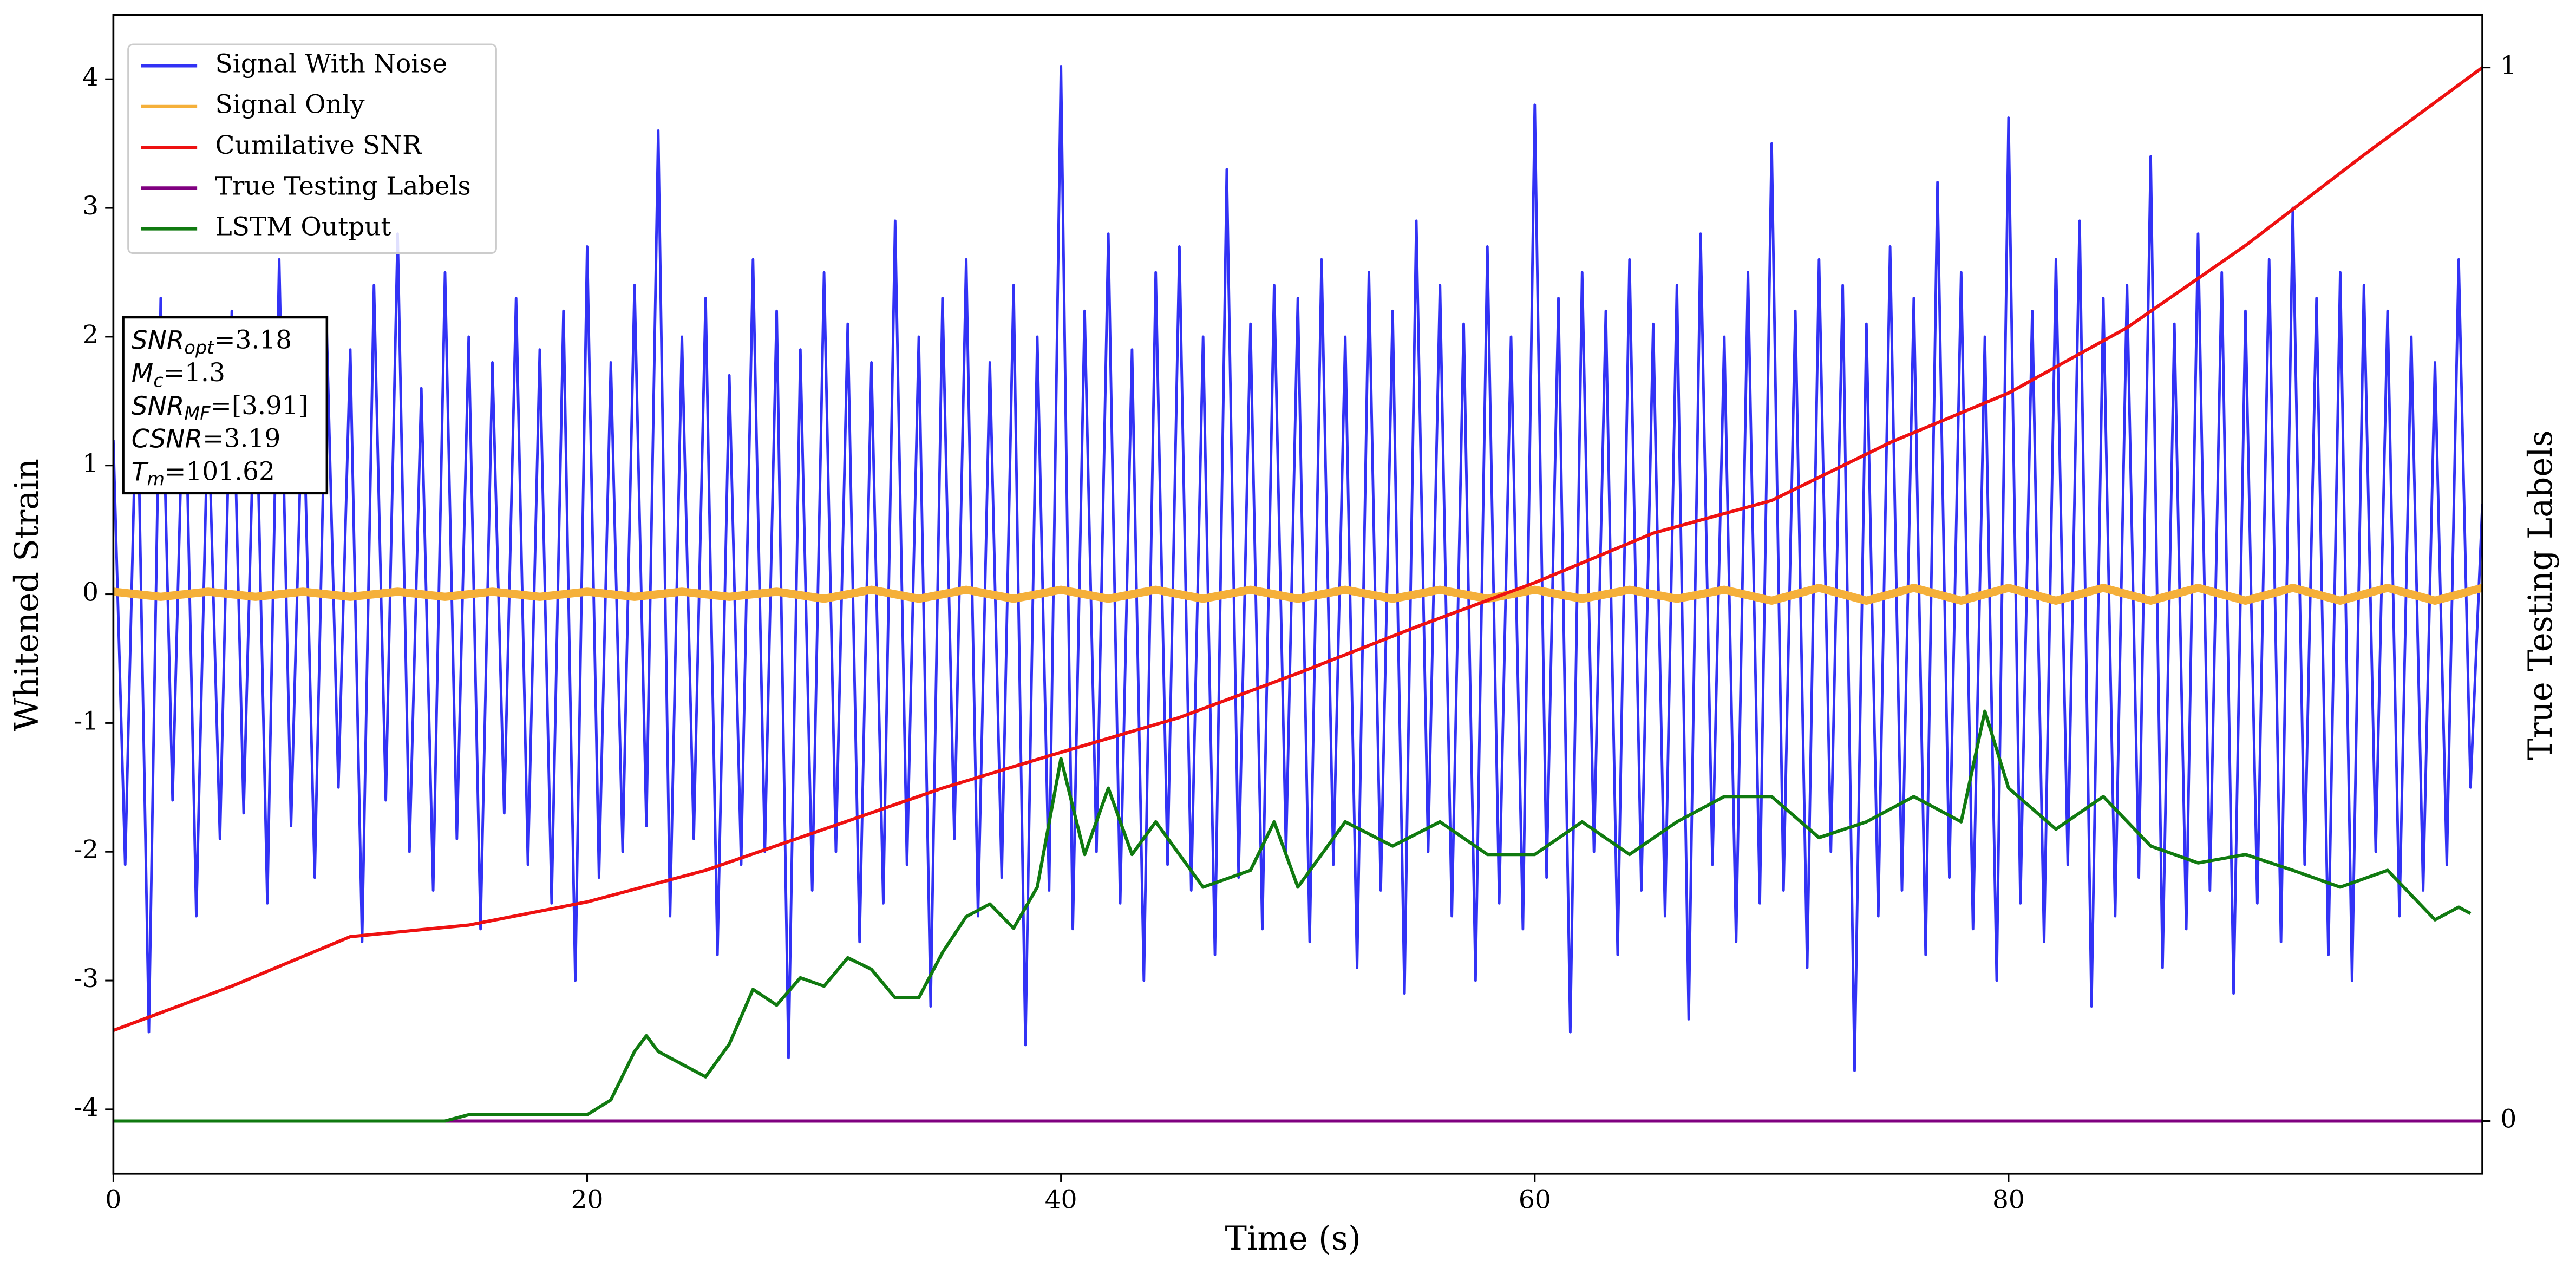 The image size is (2576, 1274). I want to click on series-line, so click(1298, 594).